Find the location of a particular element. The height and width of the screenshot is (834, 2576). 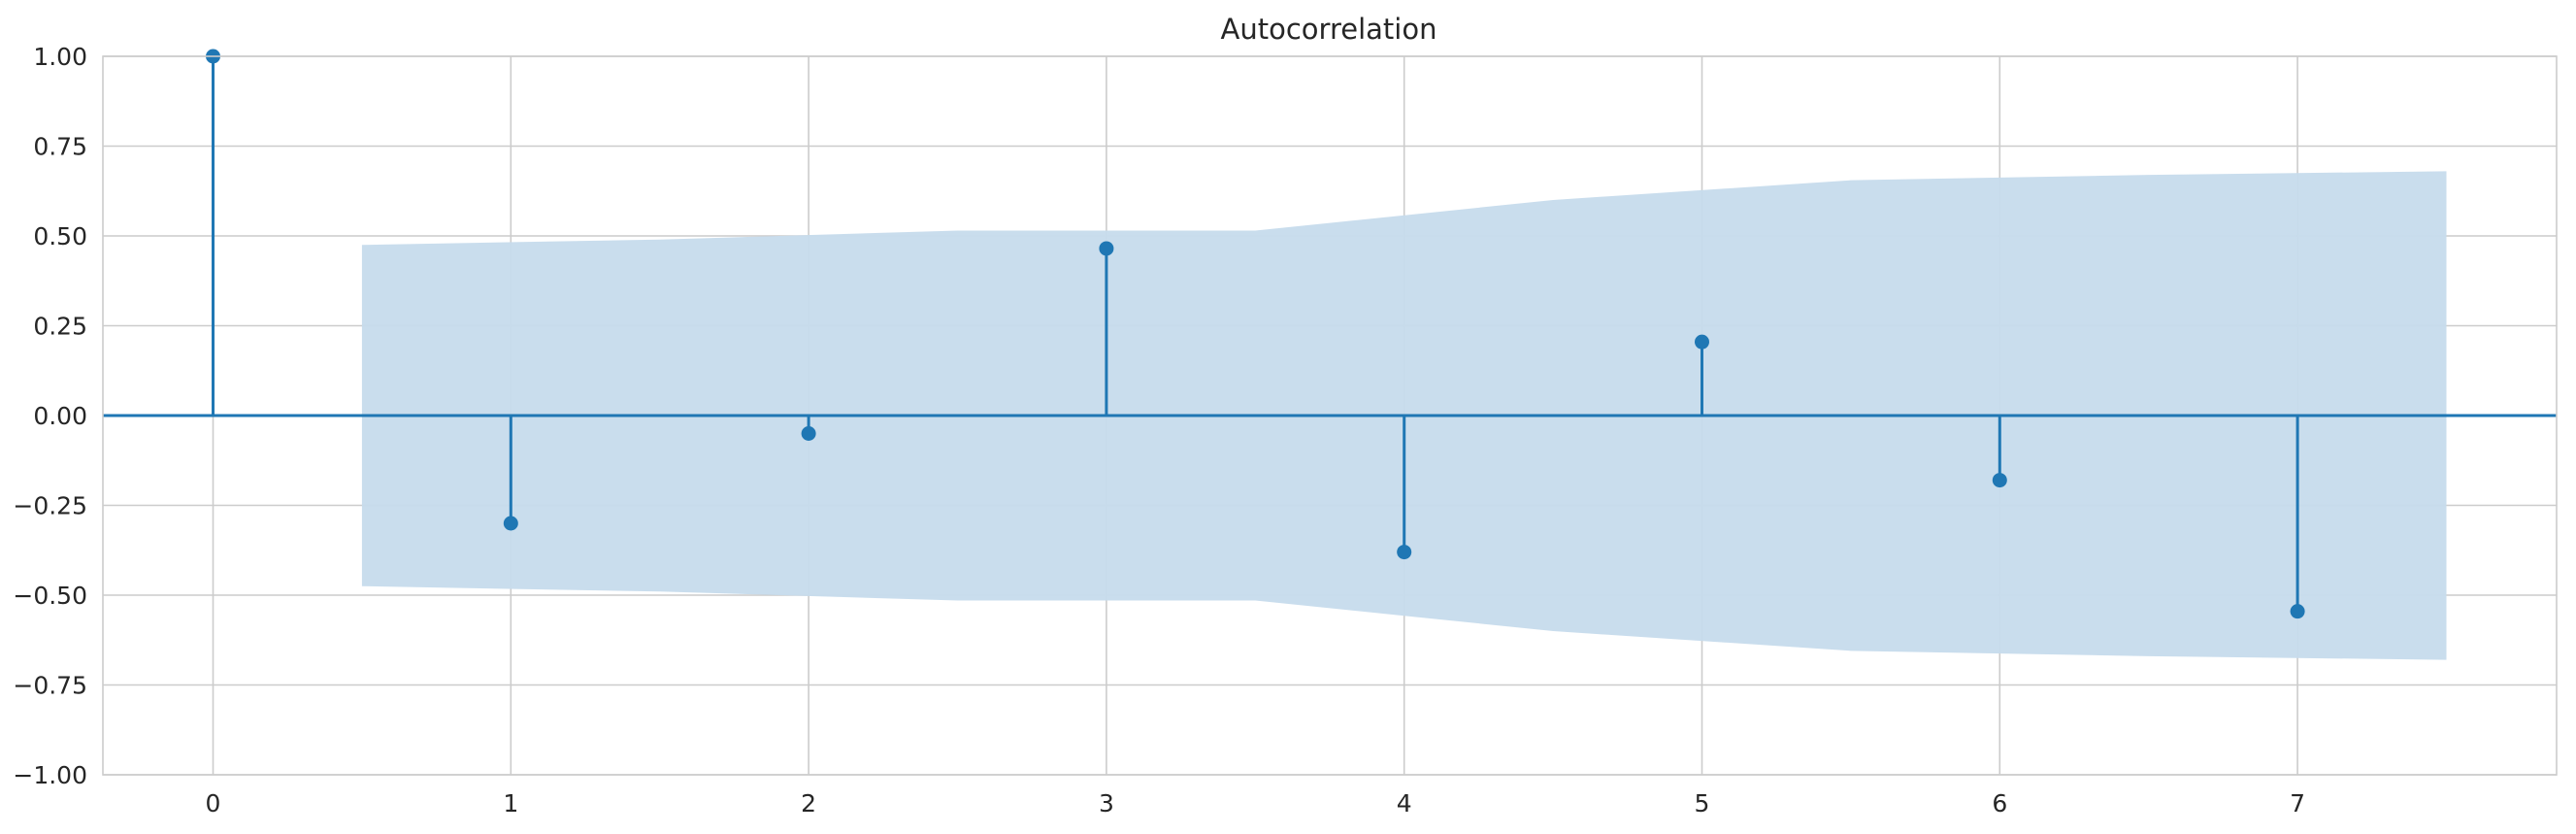

x-tick-label: 3 is located at coordinates (1106, 803).